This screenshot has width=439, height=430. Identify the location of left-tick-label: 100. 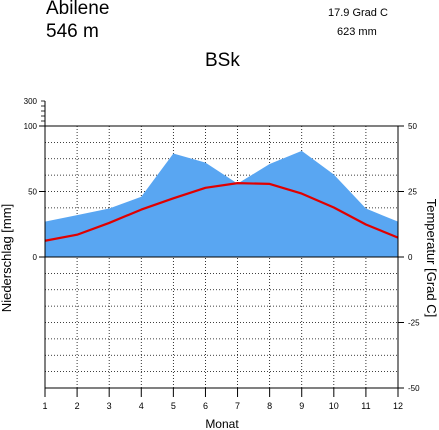
(31, 126).